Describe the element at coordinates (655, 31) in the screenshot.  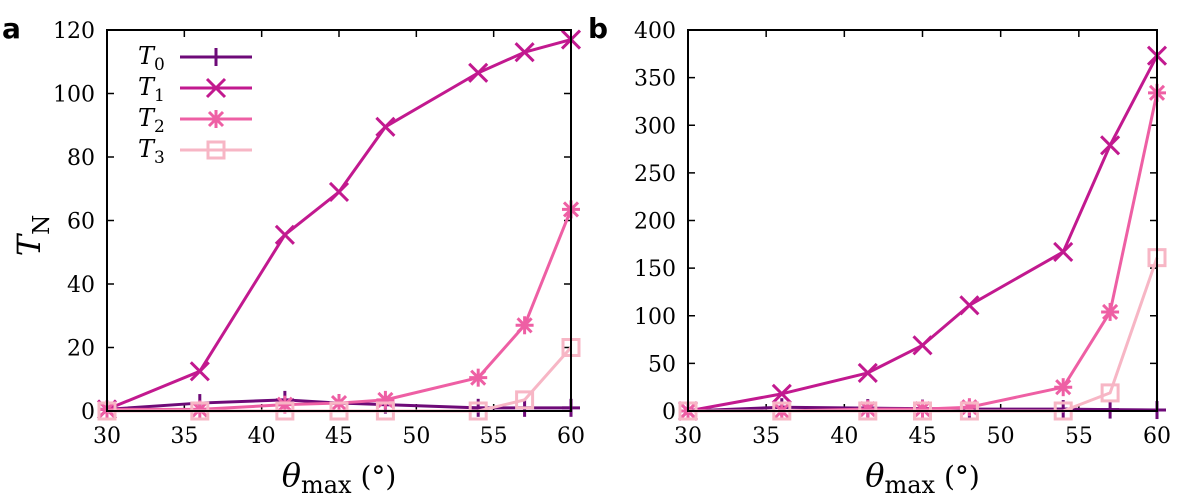
I see `y-tick-label: 400` at that location.